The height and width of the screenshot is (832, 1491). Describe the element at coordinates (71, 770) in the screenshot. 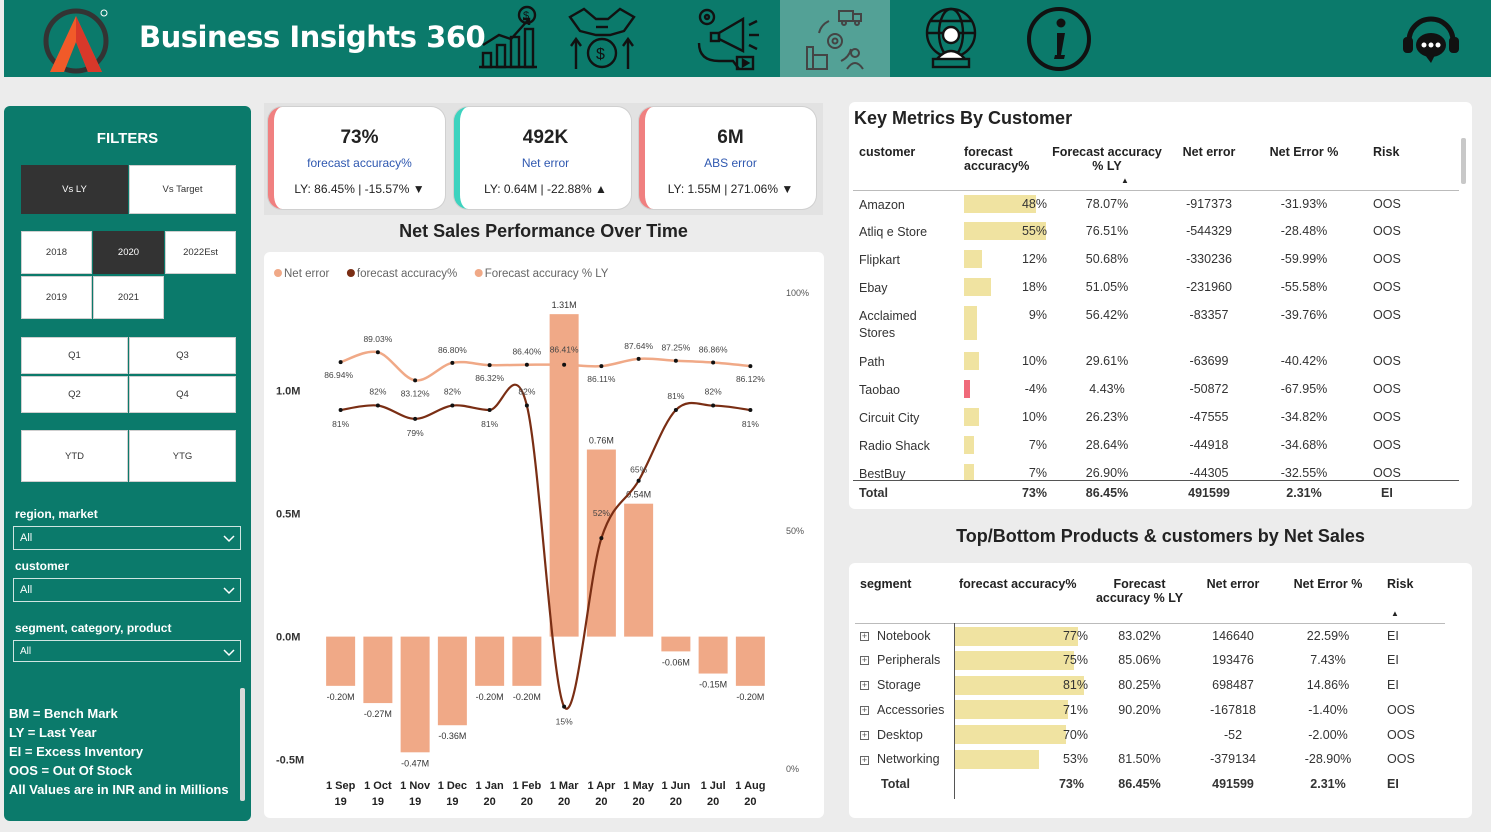

I see `note-oos: OOS = Out Of Stock` at that location.